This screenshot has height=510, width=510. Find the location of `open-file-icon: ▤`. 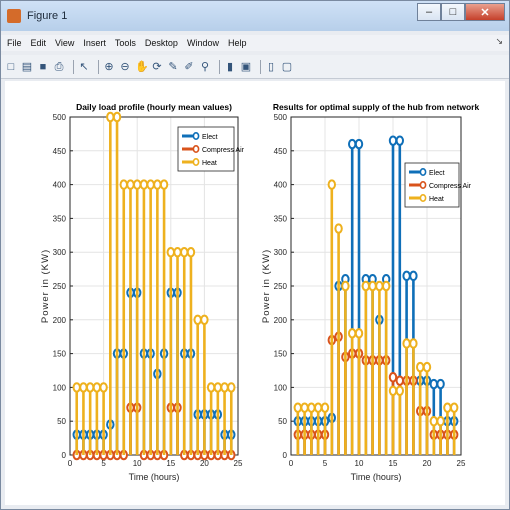

open-file-icon: ▤ is located at coordinates (27, 66).